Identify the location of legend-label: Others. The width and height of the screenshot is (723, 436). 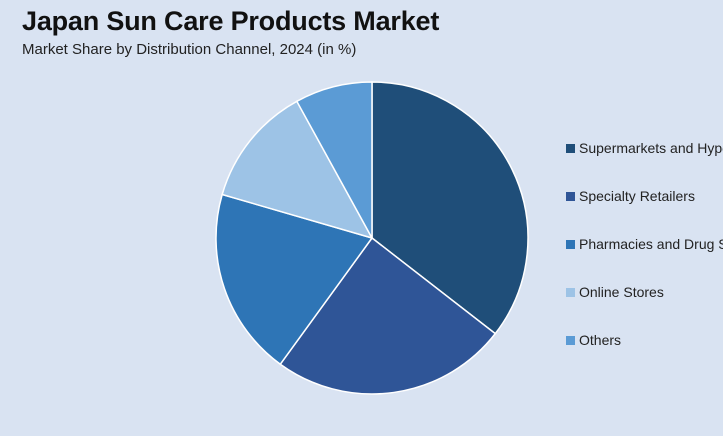
(600, 340).